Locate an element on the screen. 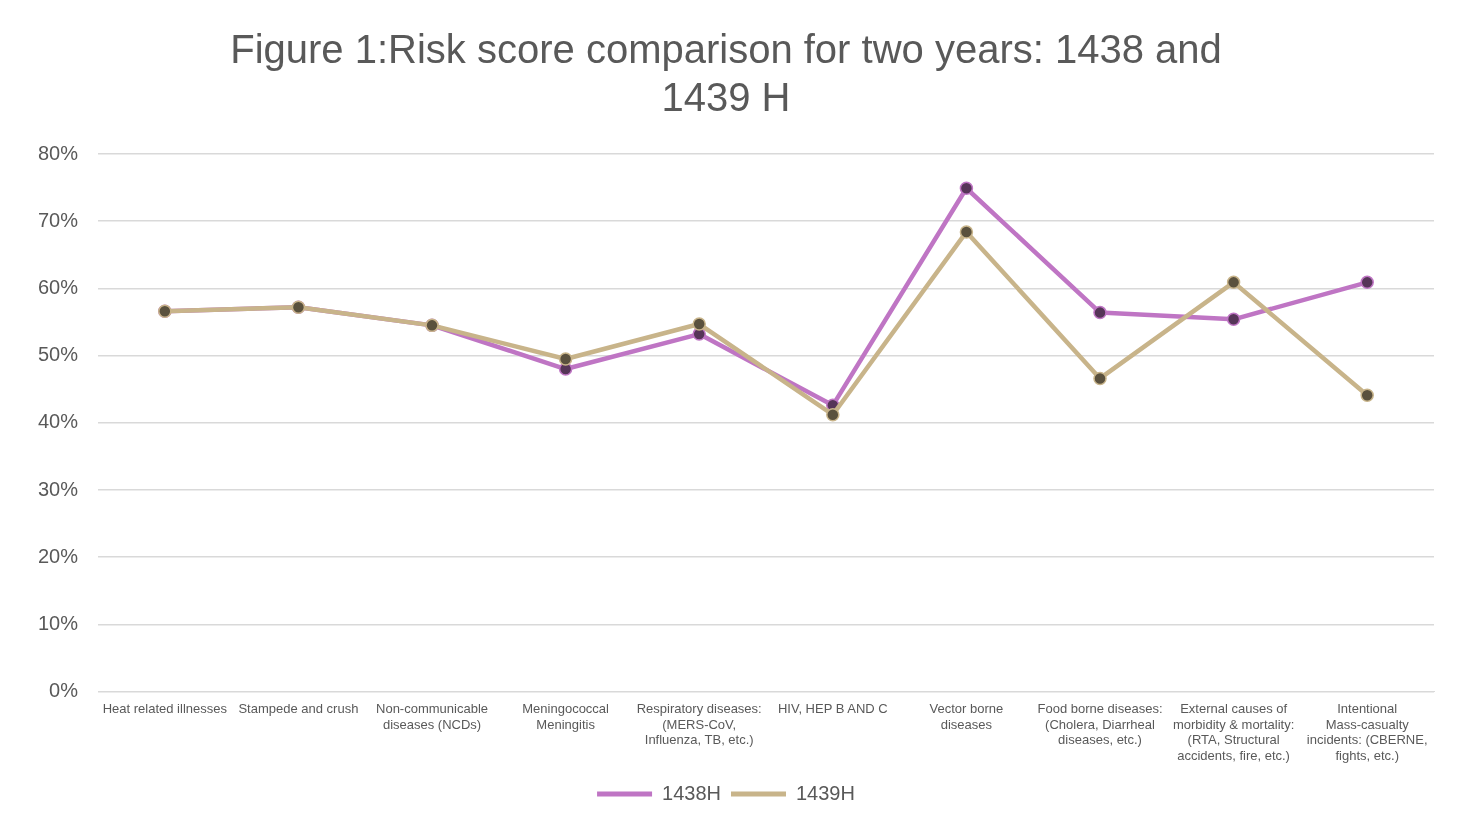 This screenshot has height=832, width=1472. chart-title: Figure 1:Risk score comparison for two years: 1438 and 1439 H is located at coordinates (726, 73).